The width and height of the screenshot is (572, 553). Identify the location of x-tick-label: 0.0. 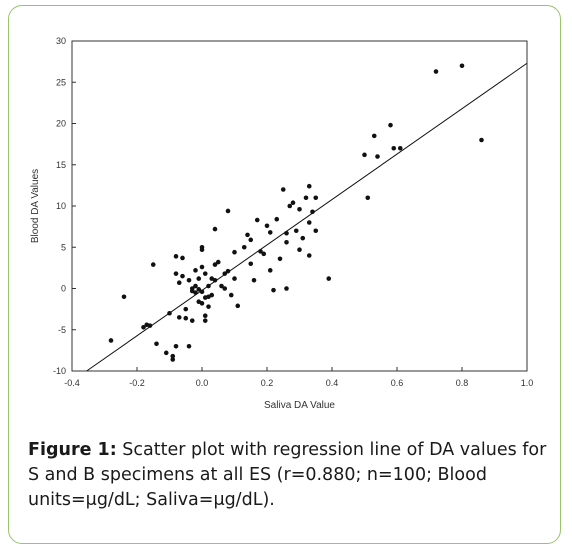
(202, 383).